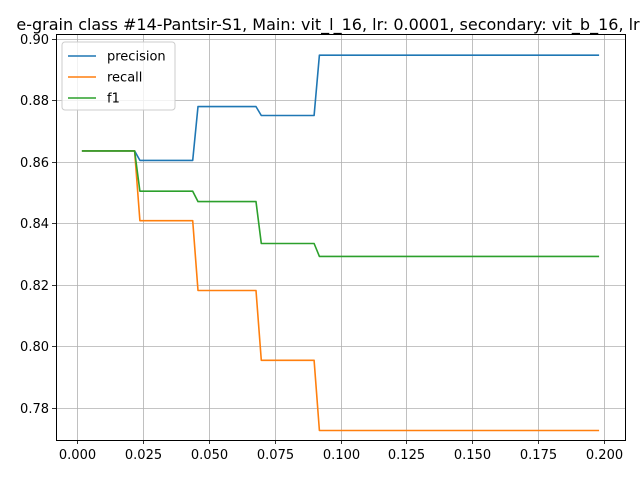 The image size is (640, 480). What do you see at coordinates (34, 347) in the screenshot?
I see `y-tick-label: 0.80` at bounding box center [34, 347].